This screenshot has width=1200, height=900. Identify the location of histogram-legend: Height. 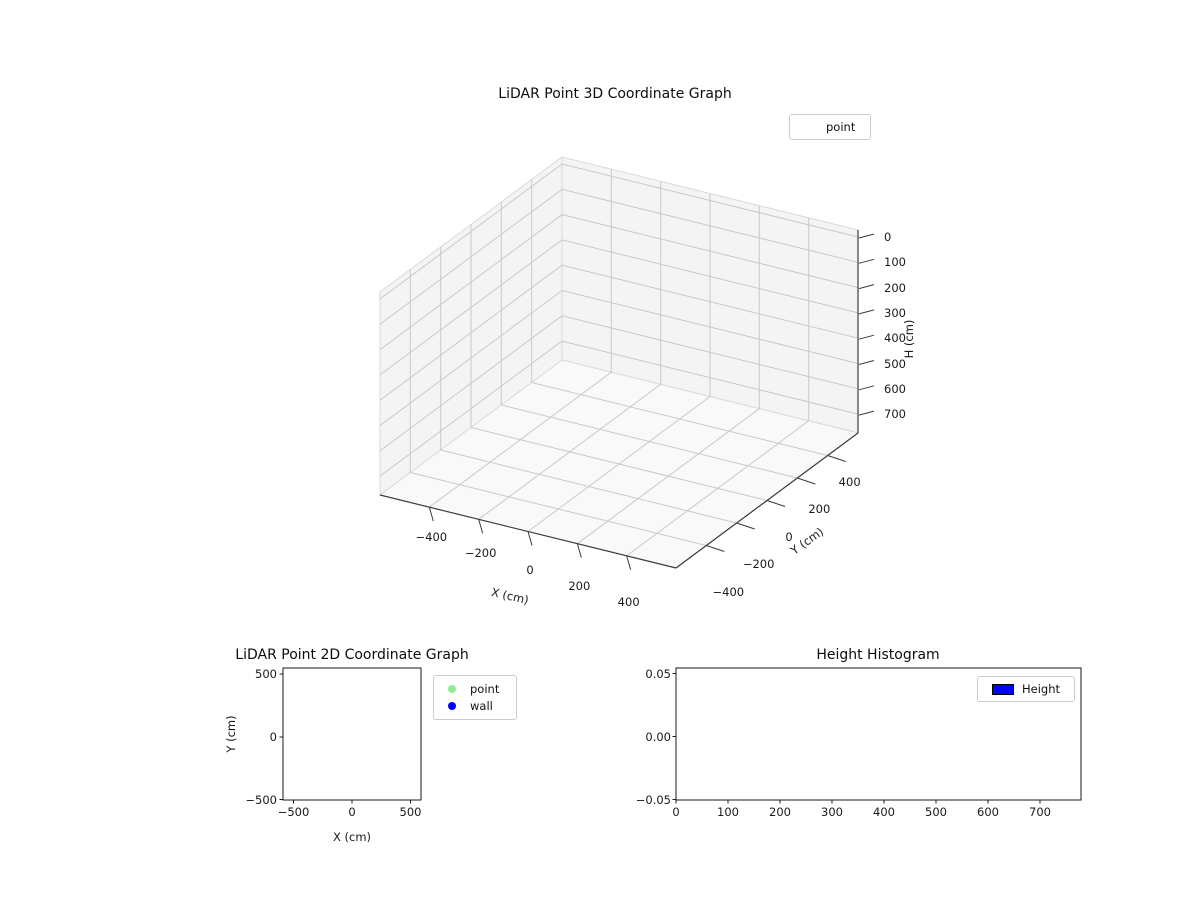
(1026, 689).